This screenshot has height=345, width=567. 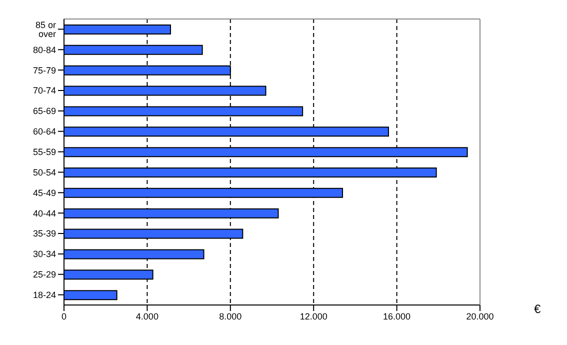 I want to click on y-tick-label: 30-34, so click(x=44, y=254).